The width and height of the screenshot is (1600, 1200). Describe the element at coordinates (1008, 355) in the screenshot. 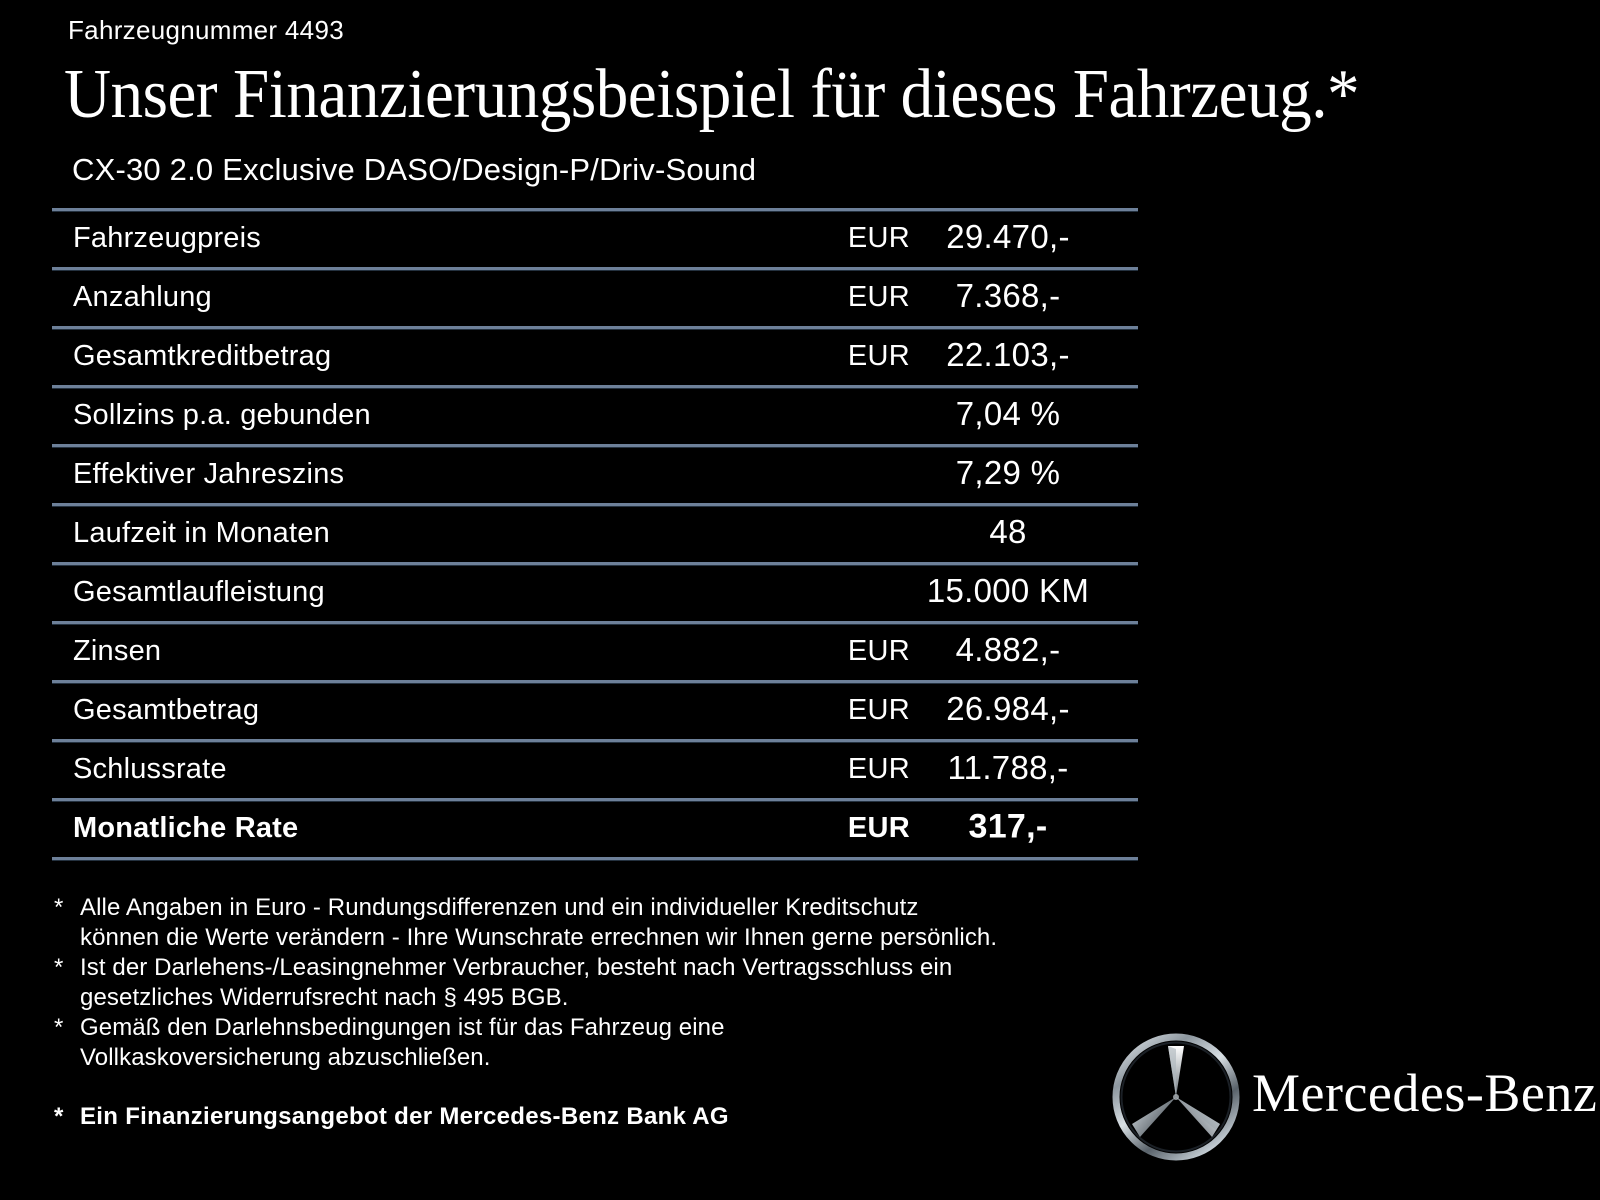

I see `row-value: 22.103,-` at that location.